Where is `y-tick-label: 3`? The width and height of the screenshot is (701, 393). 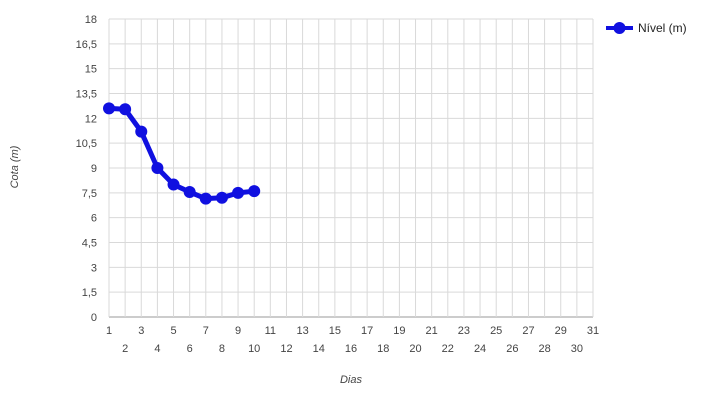 y-tick-label: 3 is located at coordinates (94, 268).